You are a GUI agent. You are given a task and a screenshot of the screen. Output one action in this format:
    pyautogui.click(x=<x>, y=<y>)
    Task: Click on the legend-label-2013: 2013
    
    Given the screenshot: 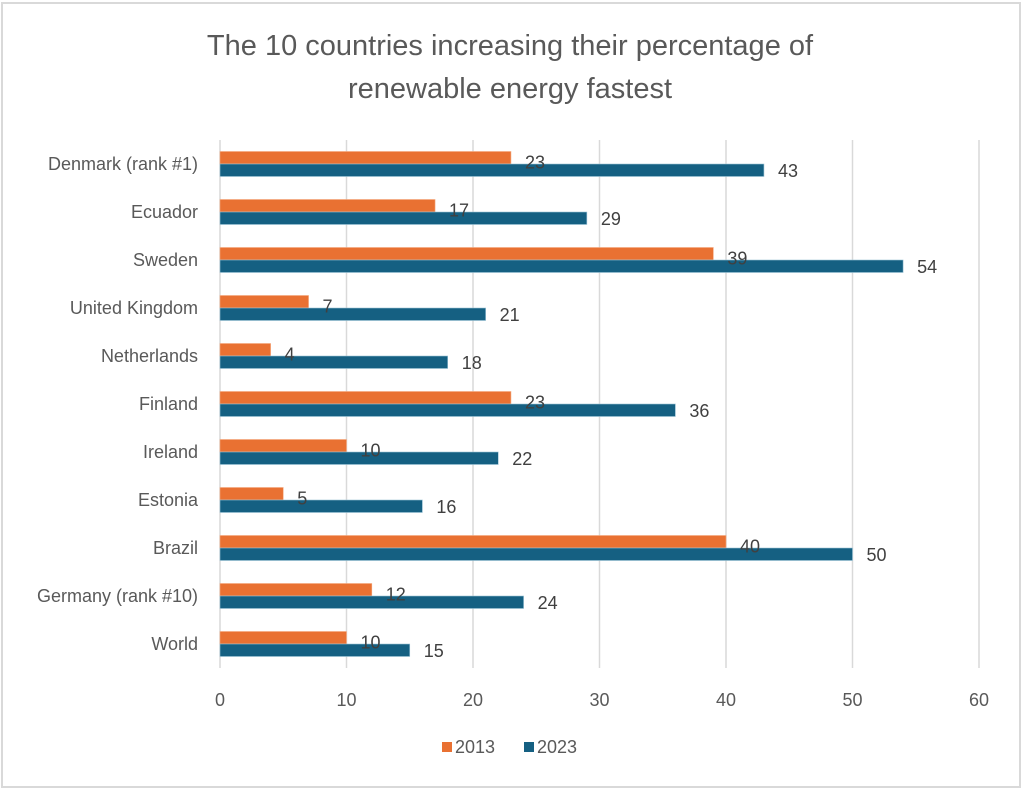 What is the action you would take?
    pyautogui.click(x=475, y=747)
    